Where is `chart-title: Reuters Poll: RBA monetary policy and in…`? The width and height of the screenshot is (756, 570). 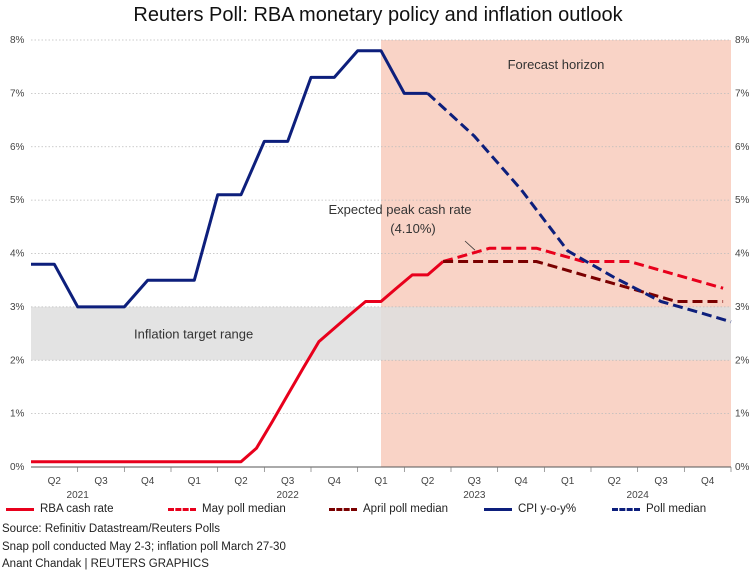 chart-title: Reuters Poll: RBA monetary policy and in… is located at coordinates (378, 15).